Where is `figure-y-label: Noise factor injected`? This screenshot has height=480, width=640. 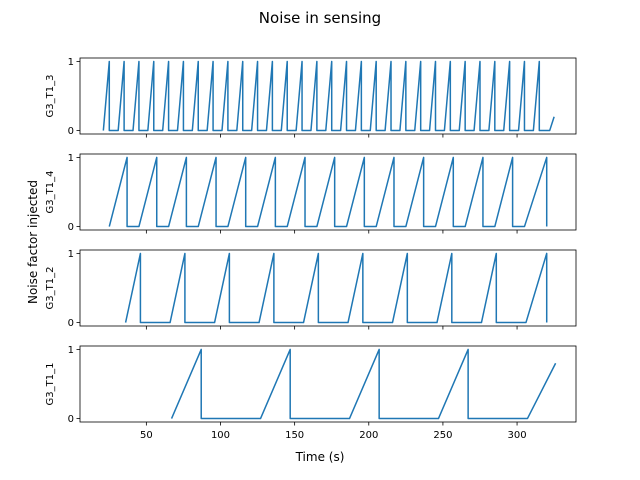
figure-y-label: Noise factor injected is located at coordinates (33, 242).